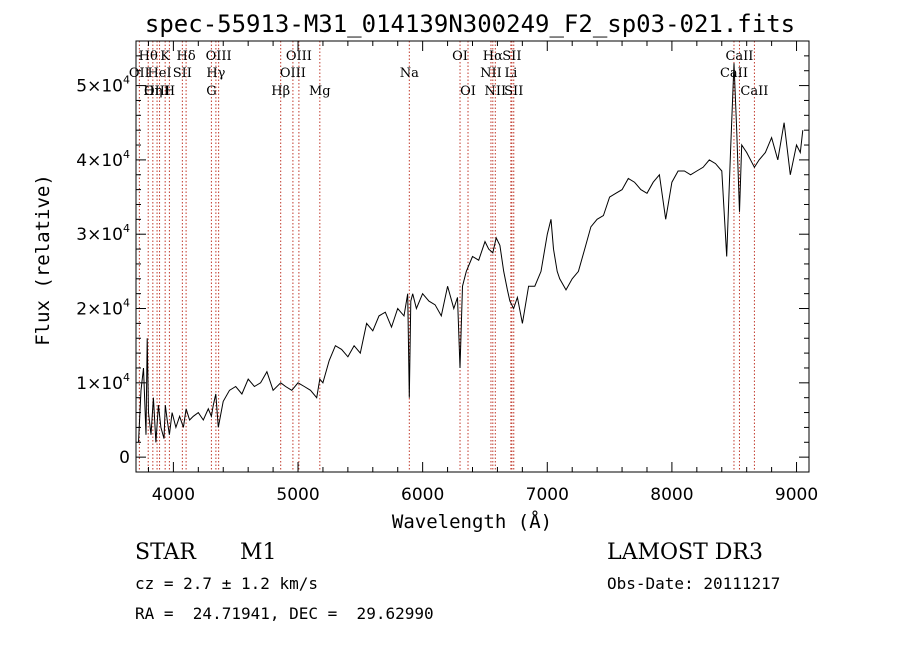 The image size is (900, 649). Describe the element at coordinates (211, 91) in the screenshot. I see `spectral-line-label: G` at that location.